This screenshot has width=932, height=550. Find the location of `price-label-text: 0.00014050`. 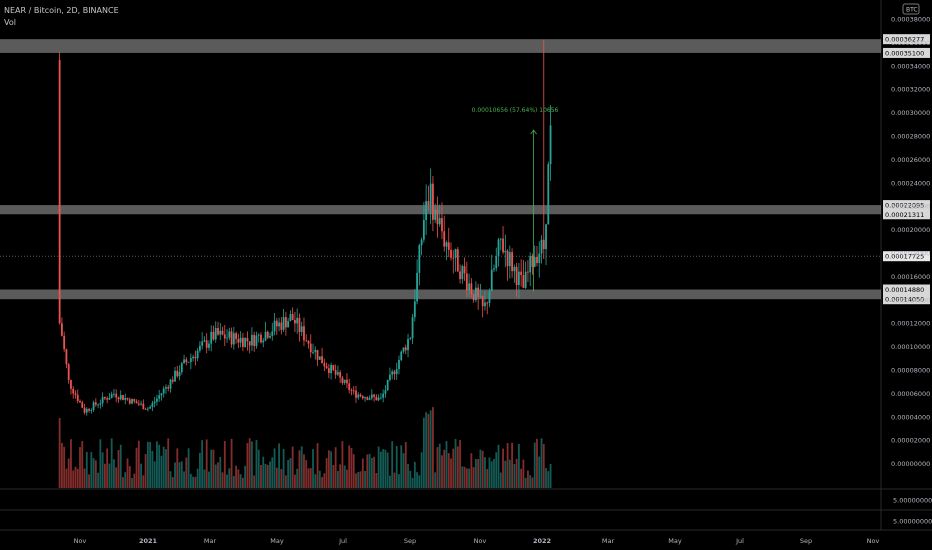

price-label-text: 0.00014050 is located at coordinates (904, 300).